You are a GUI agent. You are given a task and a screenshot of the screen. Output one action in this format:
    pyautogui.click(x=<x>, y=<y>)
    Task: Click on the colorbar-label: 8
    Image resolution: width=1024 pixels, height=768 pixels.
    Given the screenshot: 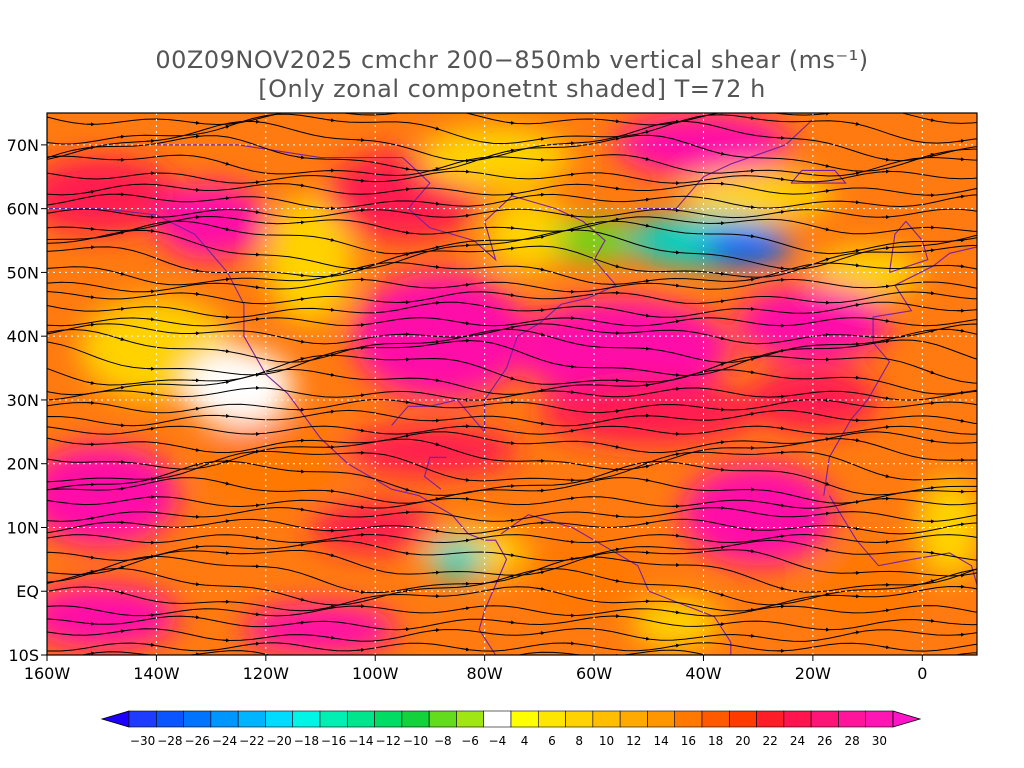 What is the action you would take?
    pyautogui.click(x=579, y=741)
    